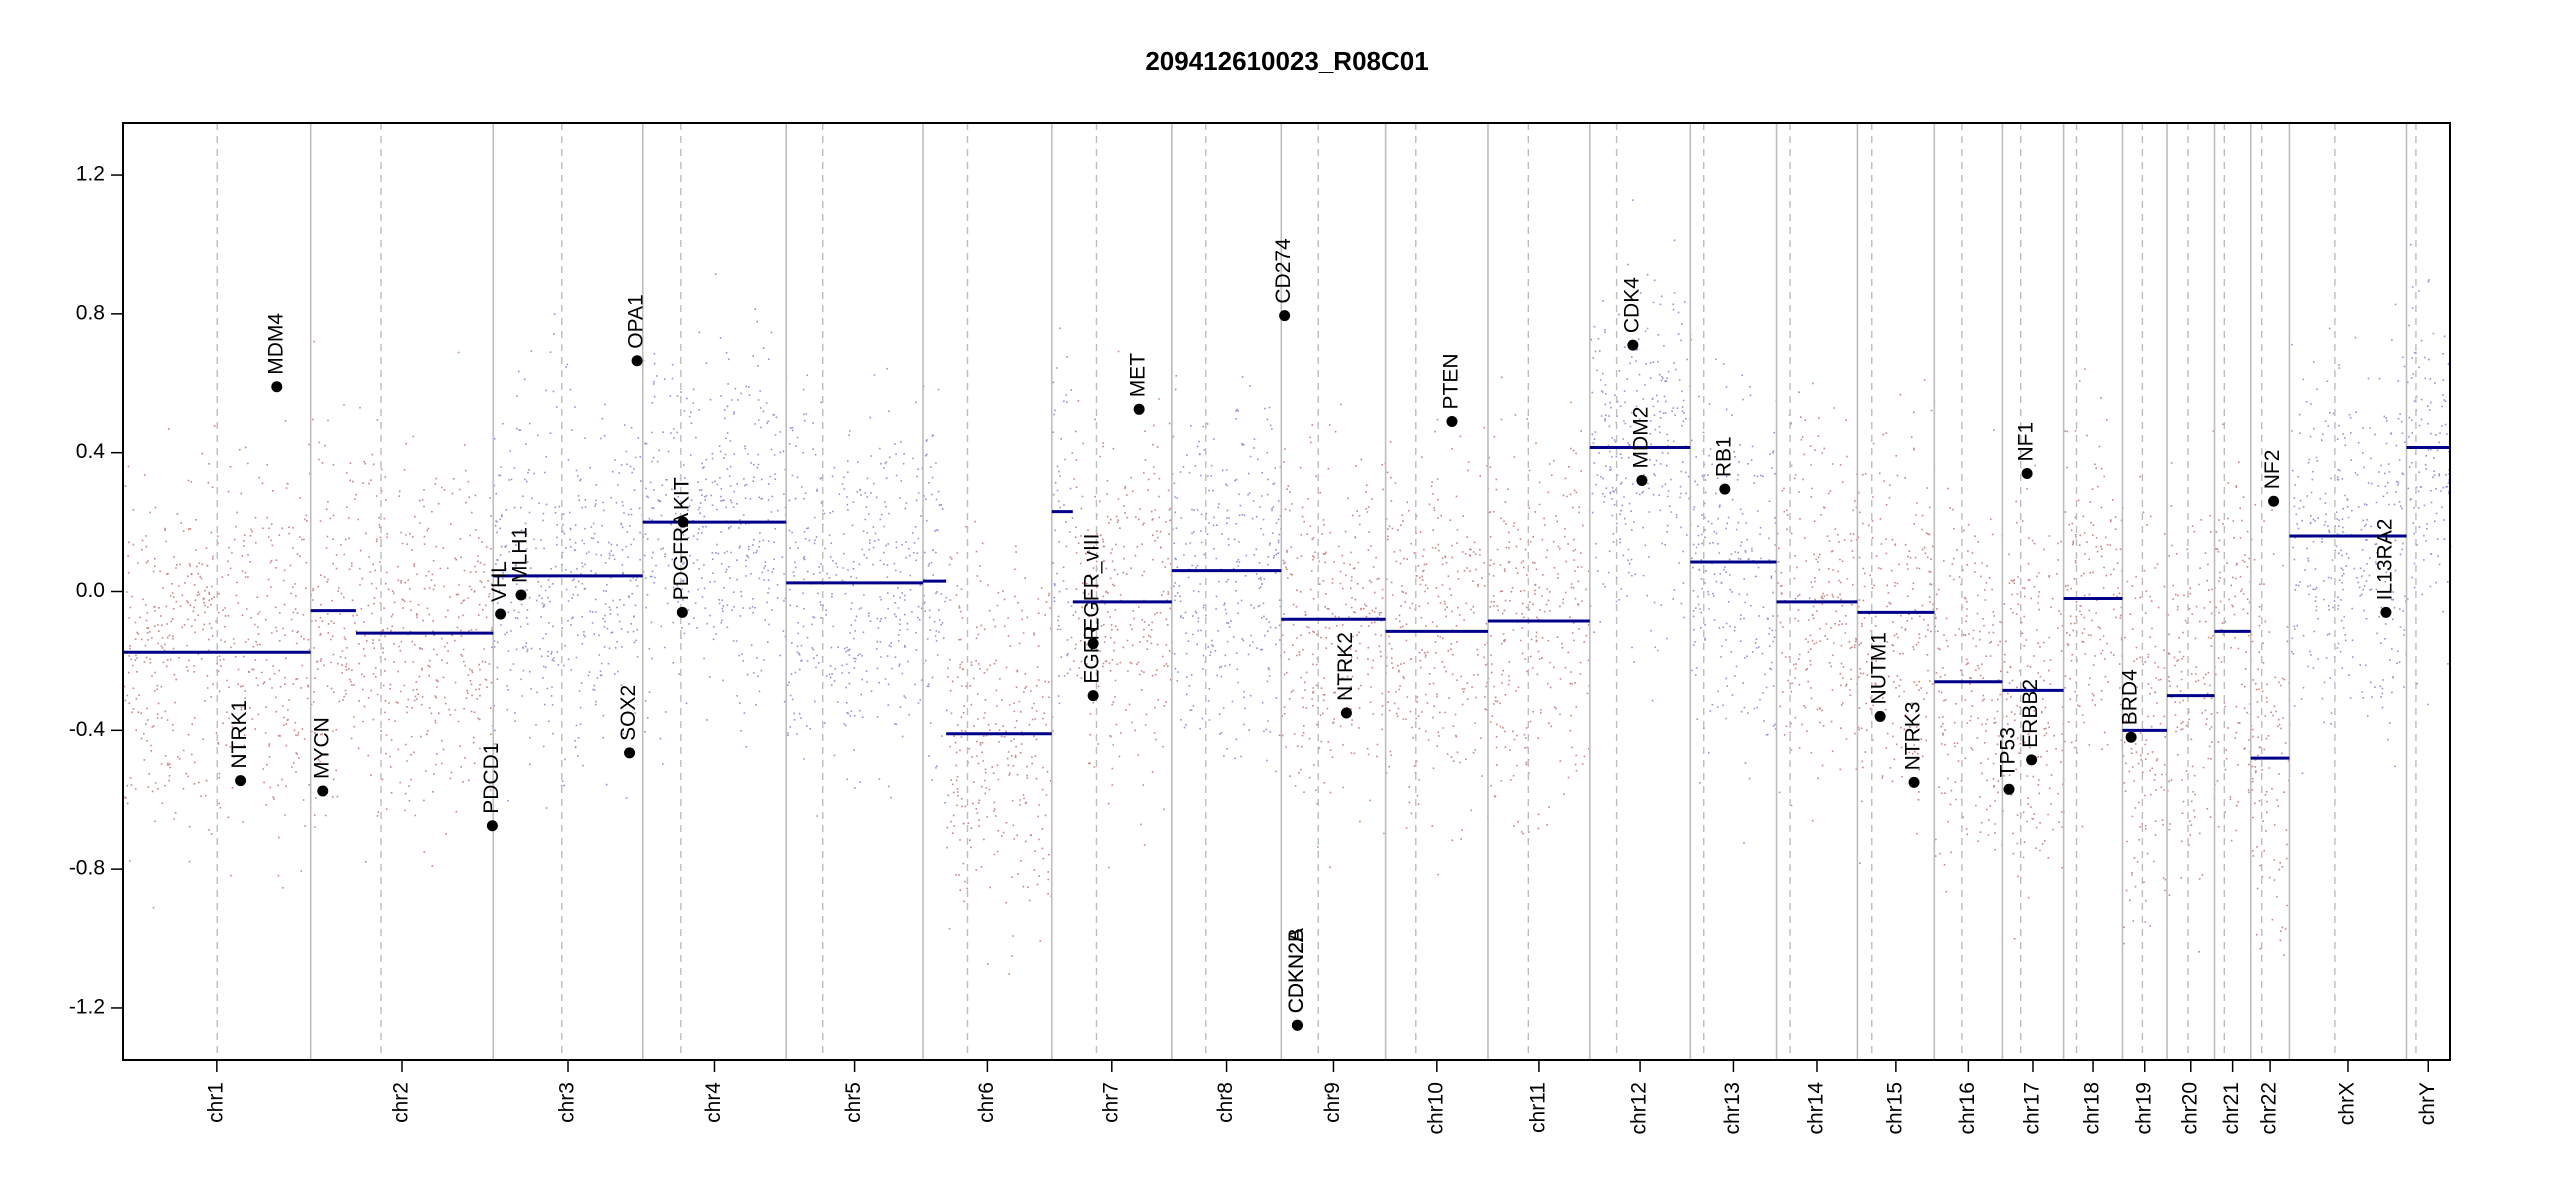 The image size is (2550, 1200). What do you see at coordinates (91, 451) in the screenshot?
I see `y-tick-label: 0.4` at bounding box center [91, 451].